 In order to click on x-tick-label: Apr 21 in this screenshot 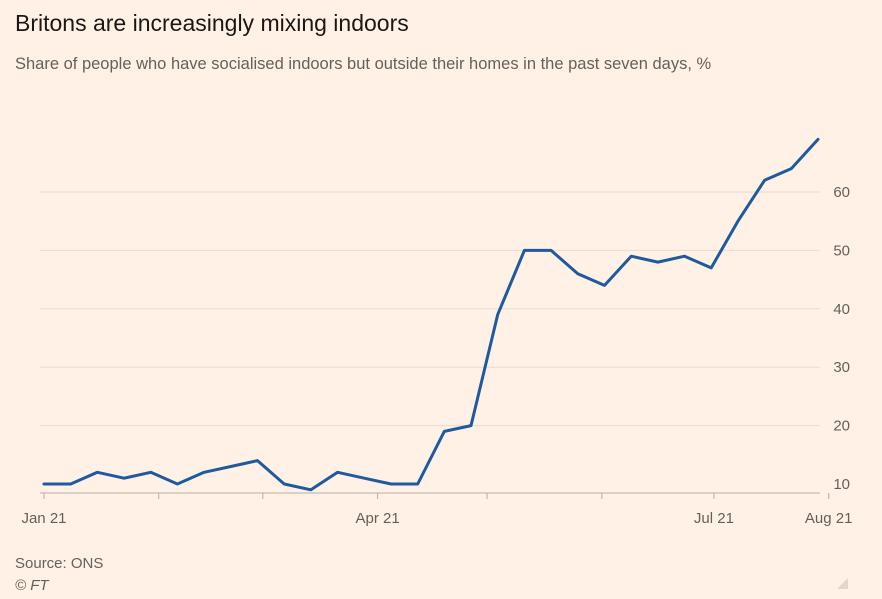, I will do `click(378, 518)`.